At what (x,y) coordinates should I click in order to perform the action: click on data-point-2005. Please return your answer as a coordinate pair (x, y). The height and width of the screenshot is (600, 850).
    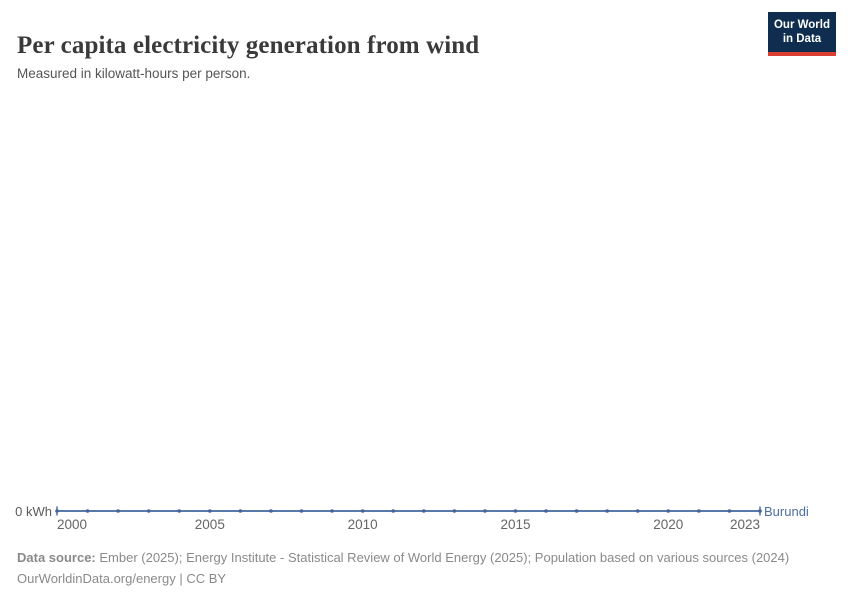
    Looking at the image, I should click on (210, 511).